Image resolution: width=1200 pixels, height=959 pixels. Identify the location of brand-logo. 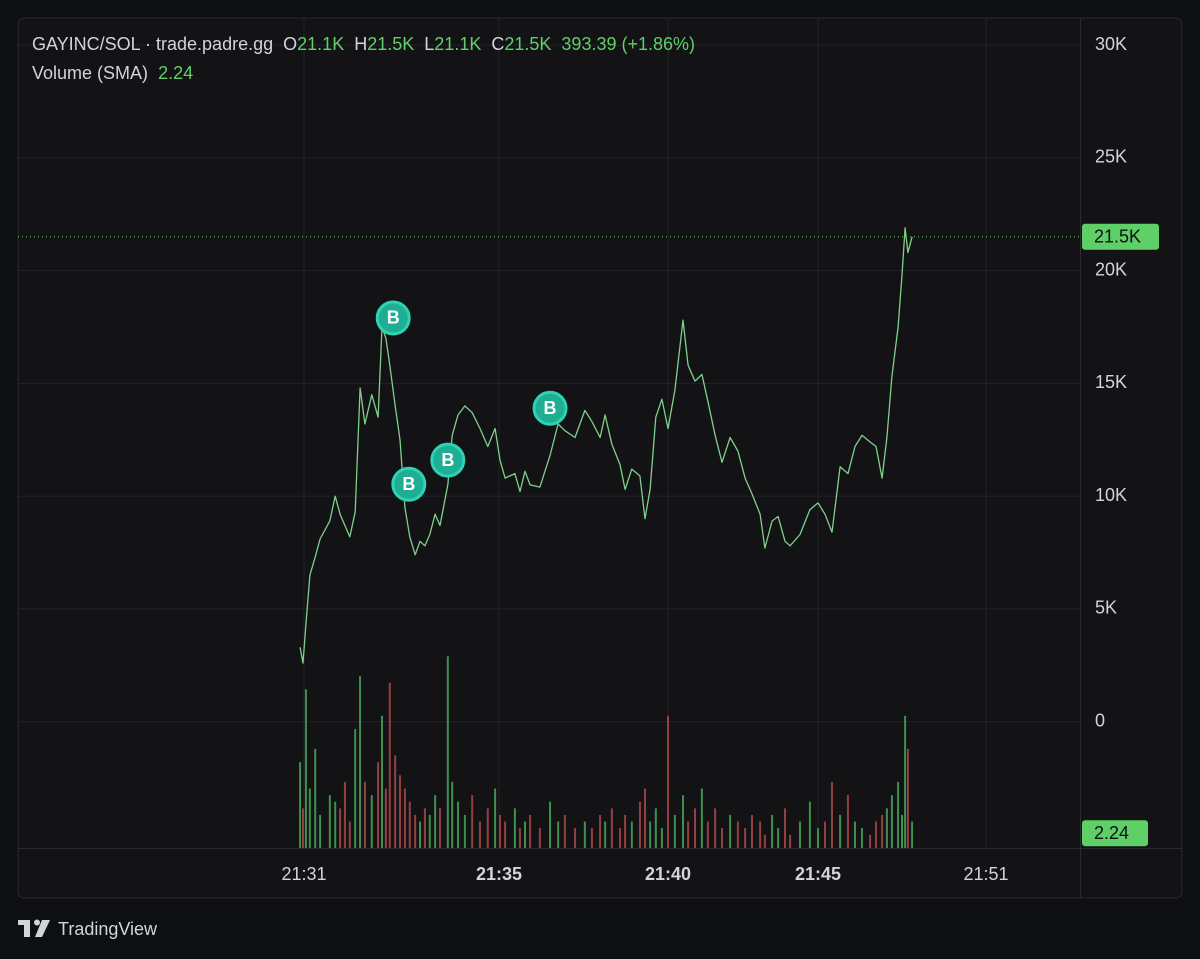
(34, 928).